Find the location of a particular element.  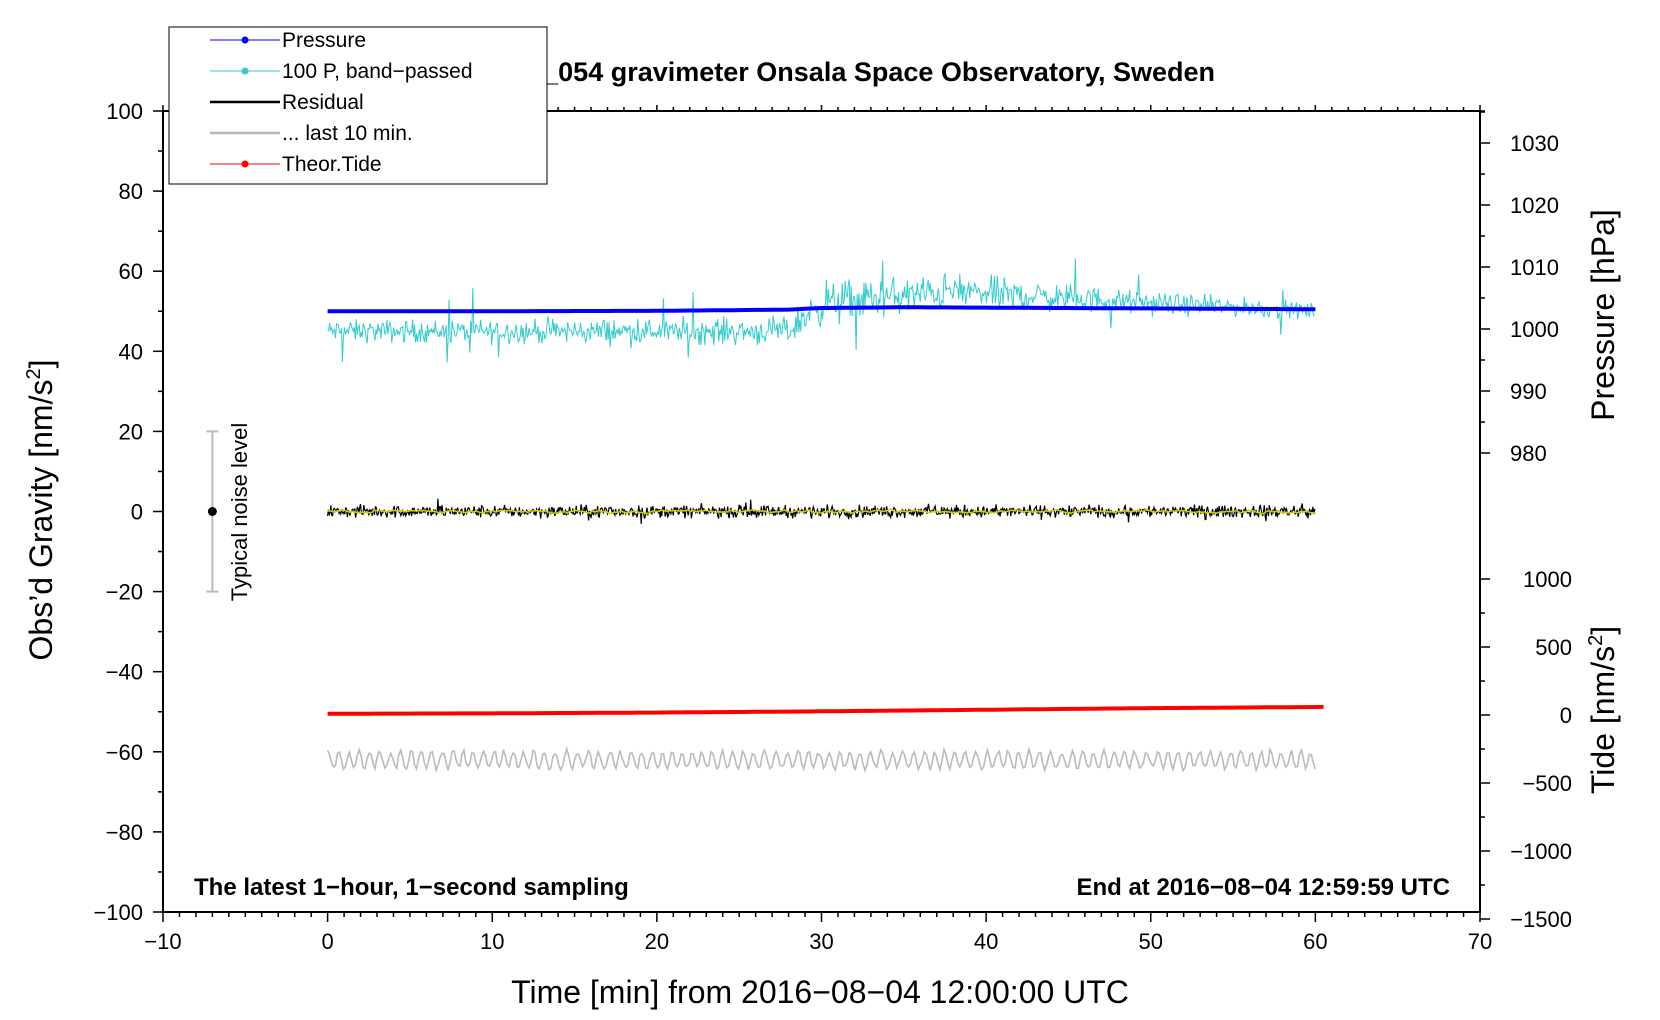

legend-label: Pressure is located at coordinates (324, 40).